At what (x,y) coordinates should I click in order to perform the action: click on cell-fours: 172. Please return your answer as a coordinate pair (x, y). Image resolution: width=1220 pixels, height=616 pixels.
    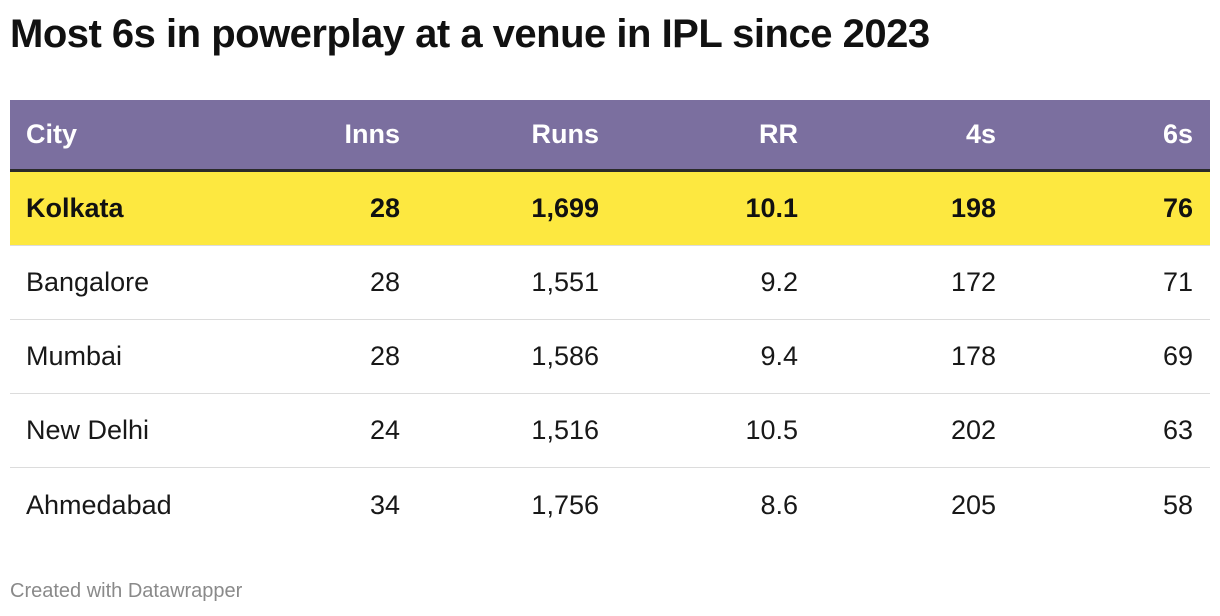
    Looking at the image, I should click on (973, 282).